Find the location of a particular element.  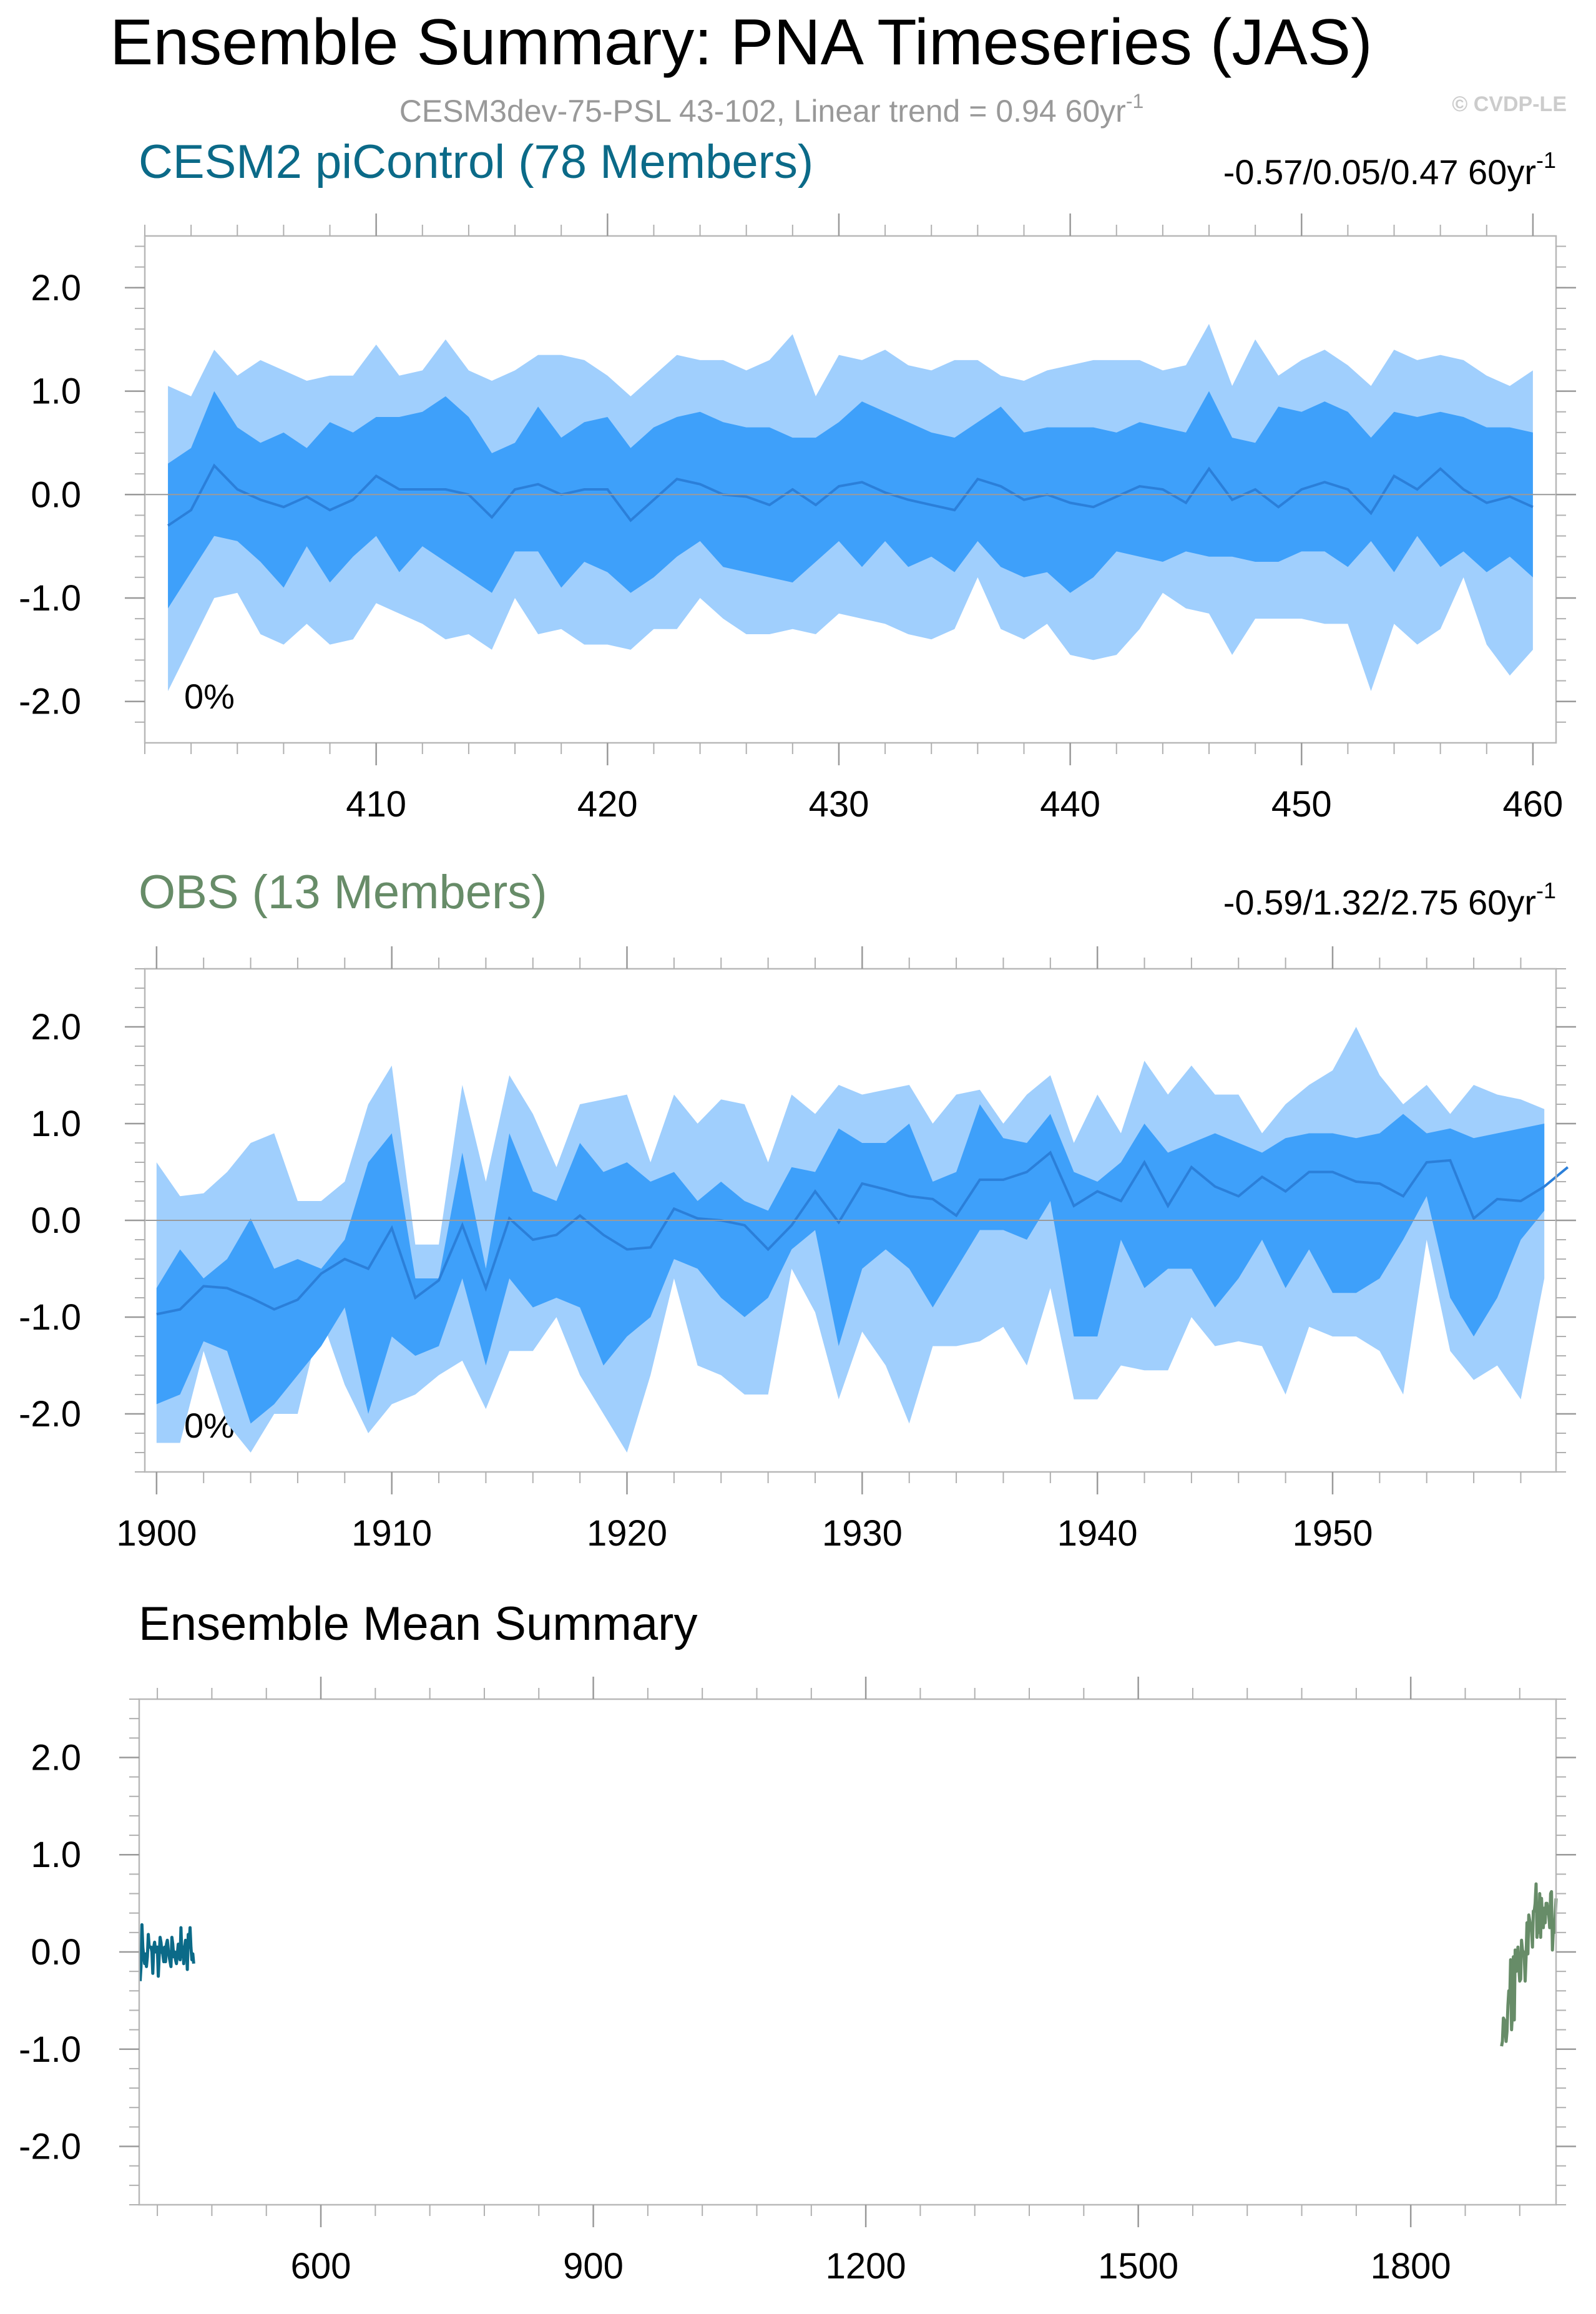

cesm-y-tick-label: 2.0 is located at coordinates (56, 288).